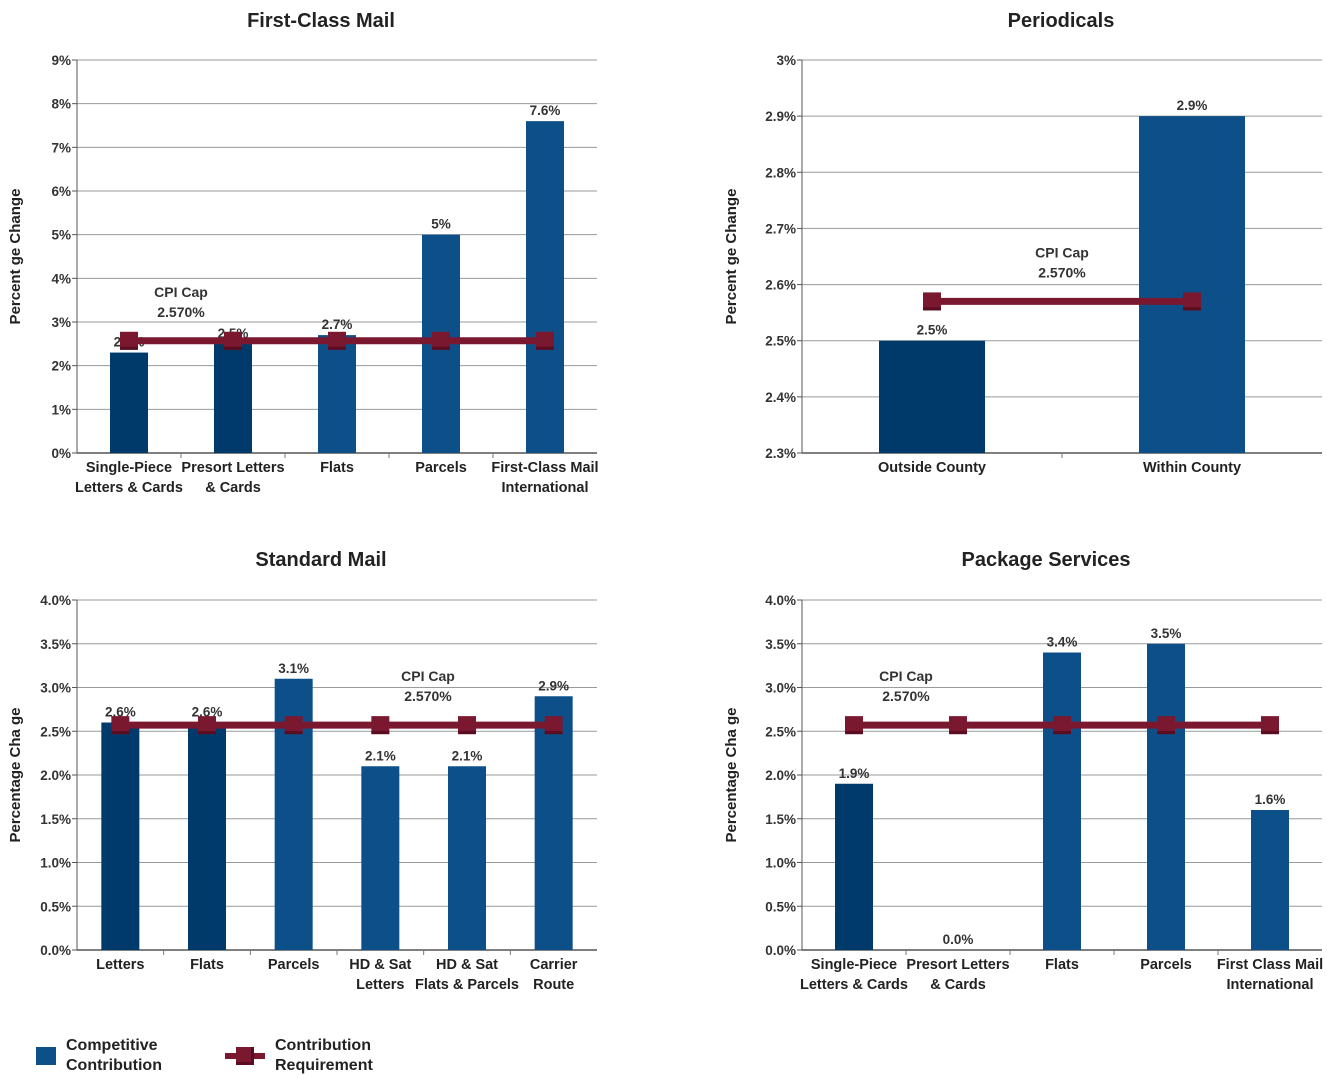  Describe the element at coordinates (467, 755) in the screenshot. I see `data-label: 2.1%` at that location.